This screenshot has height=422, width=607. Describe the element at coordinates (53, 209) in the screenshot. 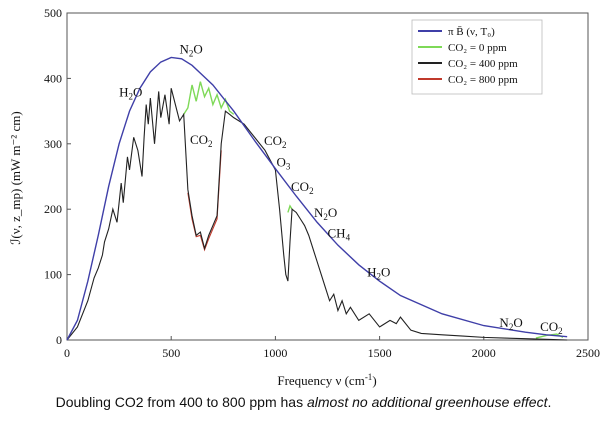

I see `y-tick-label: 200` at that location.